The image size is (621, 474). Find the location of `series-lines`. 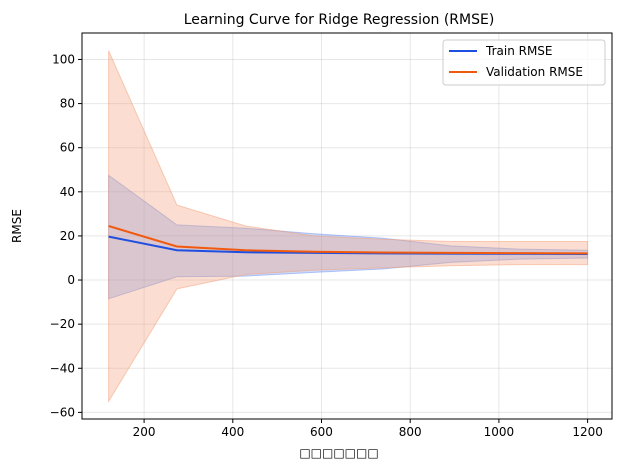

series-lines is located at coordinates (348, 240).